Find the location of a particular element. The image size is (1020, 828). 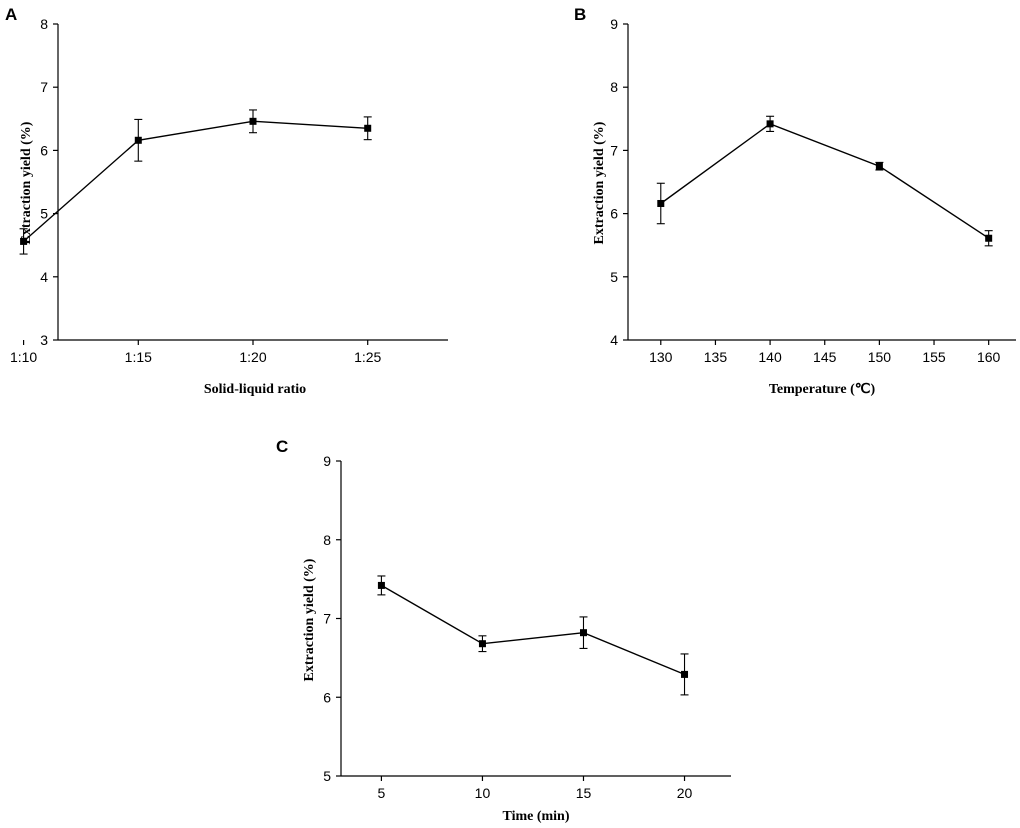

panel-a-y-tick-label: 4 is located at coordinates (44, 277).